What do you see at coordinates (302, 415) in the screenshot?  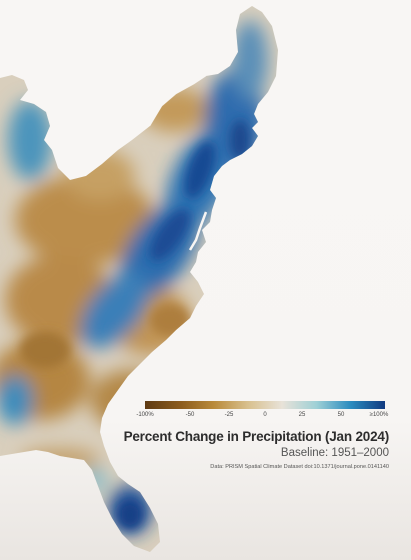 I see `legend-label: 25` at bounding box center [302, 415].